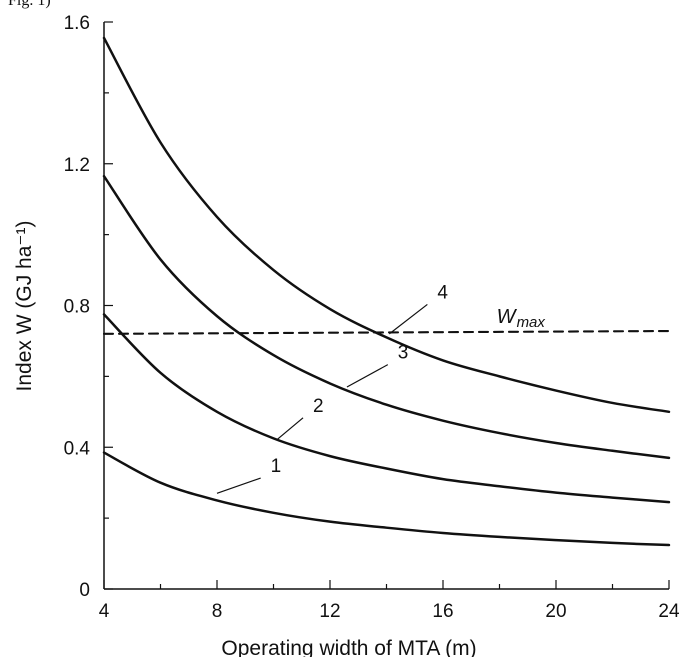  I want to click on curve-label-1: 1, so click(276, 466).